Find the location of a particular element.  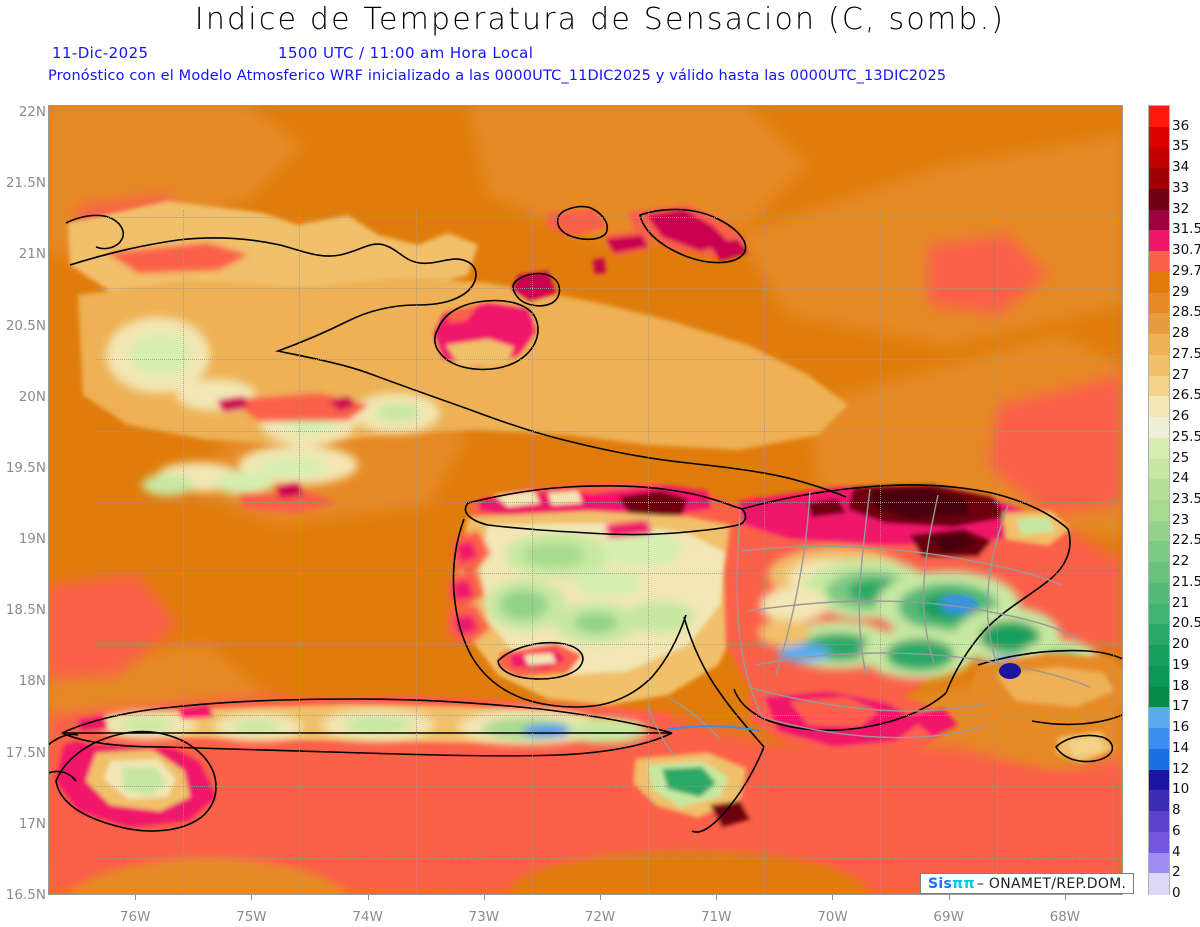

colorbar-tick-label: 12 is located at coordinates (1181, 768).